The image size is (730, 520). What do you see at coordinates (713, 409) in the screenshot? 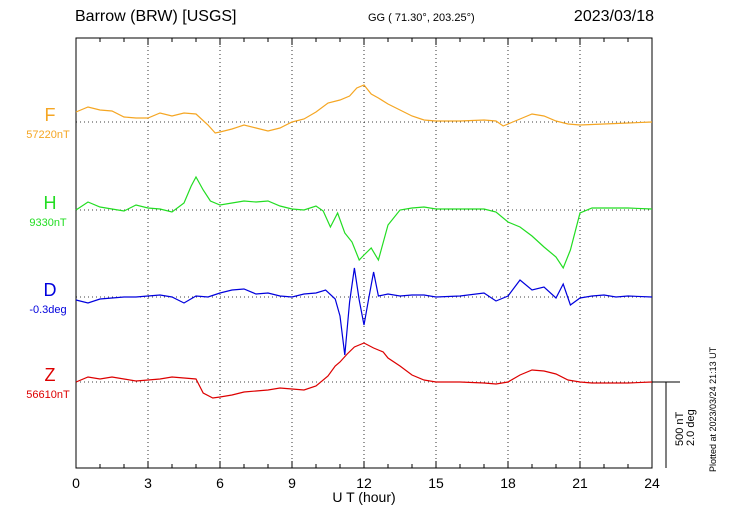
I see `plotted-timestamp: Plotted at 2023/03/24 21:13 UT` at bounding box center [713, 409].